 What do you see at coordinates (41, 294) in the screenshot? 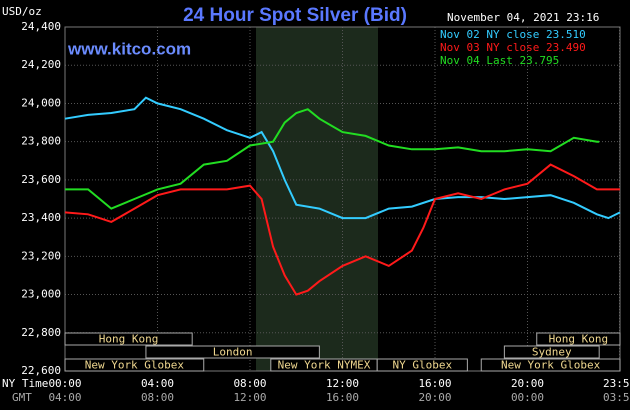
I see `y-tick-label: 23,000` at bounding box center [41, 294].